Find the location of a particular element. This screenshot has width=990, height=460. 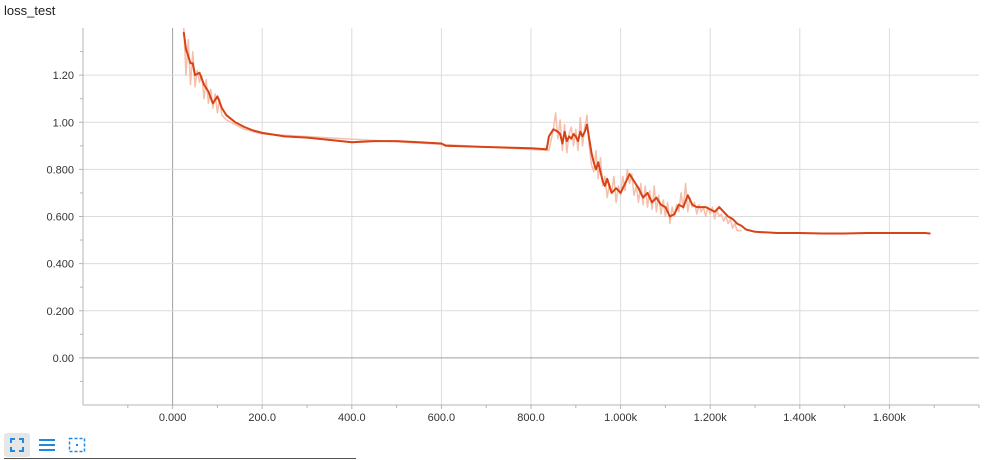

fit-domain-button is located at coordinates (77, 445).